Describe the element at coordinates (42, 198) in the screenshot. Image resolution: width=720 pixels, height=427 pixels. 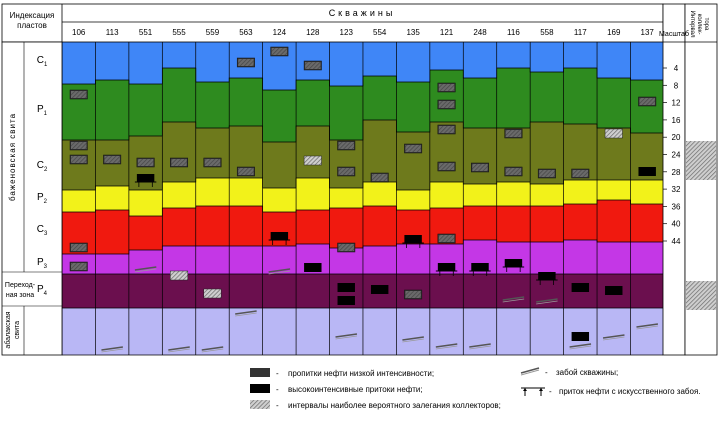
I see `layer-label-P2: P2` at that location.